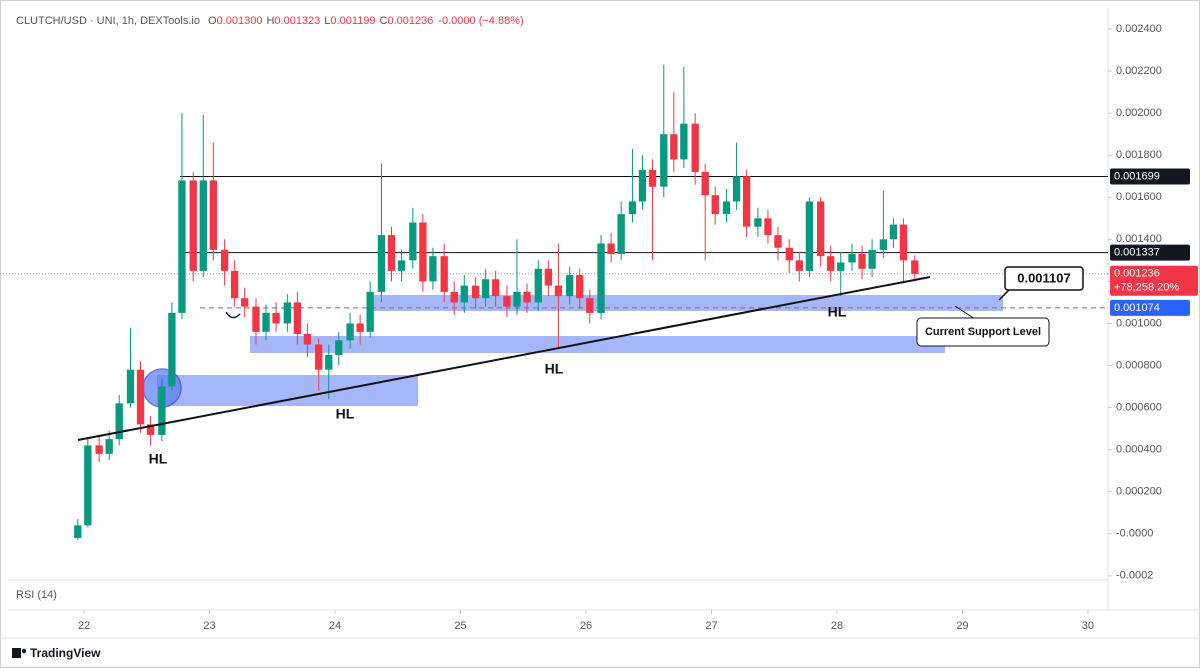  What do you see at coordinates (108, 21) in the screenshot?
I see `symbol: CLUTCH/USD · UNI, 1h, DEXTools.io` at bounding box center [108, 21].